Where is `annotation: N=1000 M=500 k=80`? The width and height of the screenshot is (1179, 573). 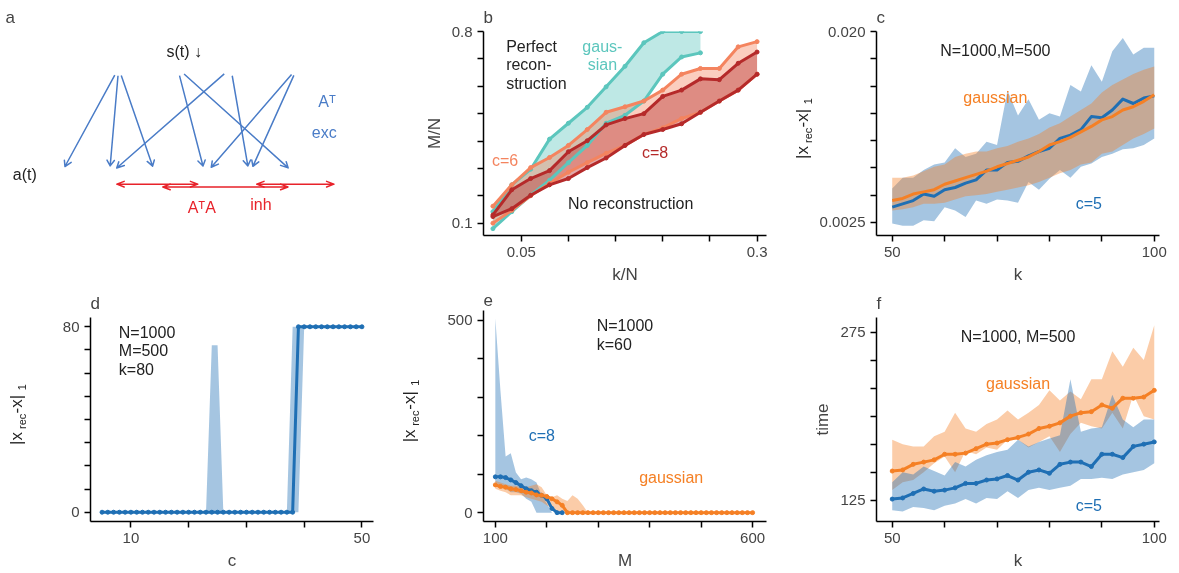 annotation: N=1000 M=500 k=80 is located at coordinates (147, 351).